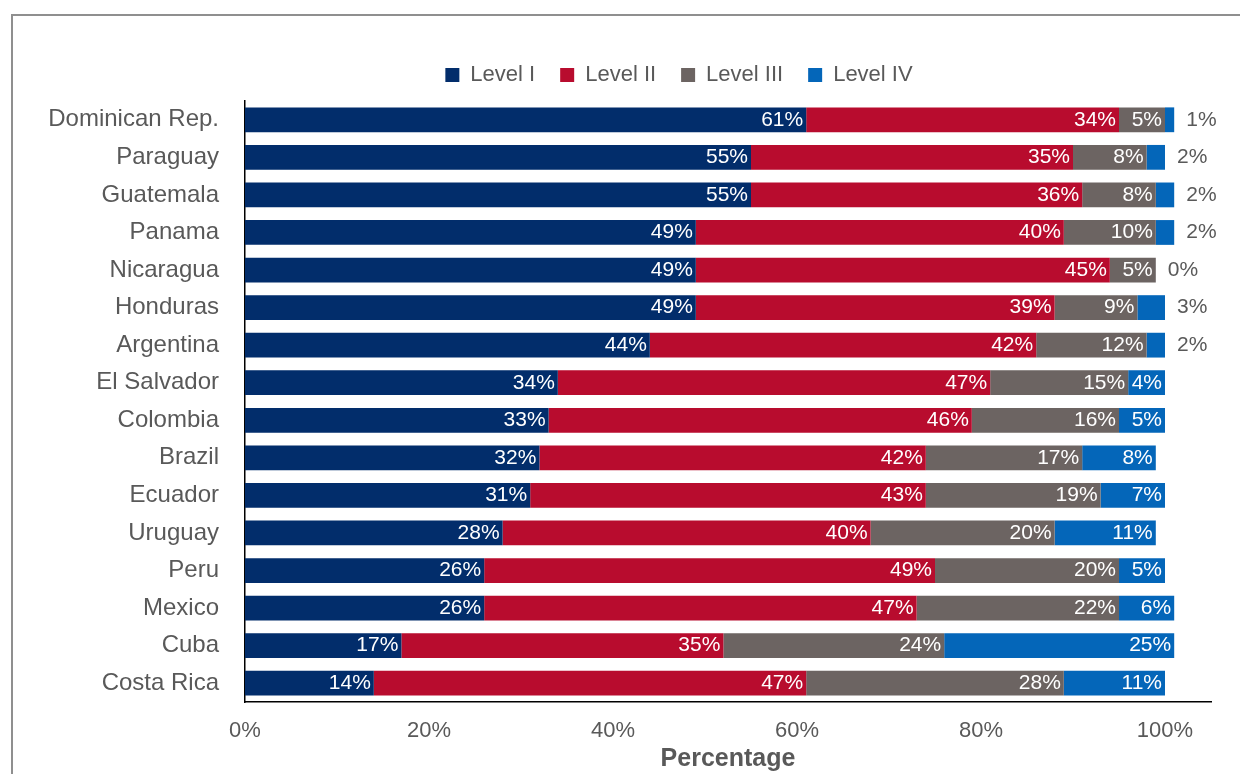  Describe the element at coordinates (429, 730) in the screenshot. I see `x-tick-label: 20%` at that location.